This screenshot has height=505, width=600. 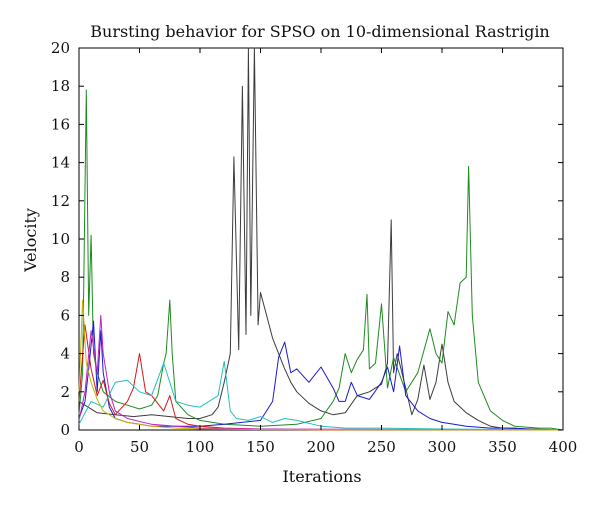 What do you see at coordinates (502, 447) in the screenshot?
I see `x-tick-label-7: 350` at bounding box center [502, 447].